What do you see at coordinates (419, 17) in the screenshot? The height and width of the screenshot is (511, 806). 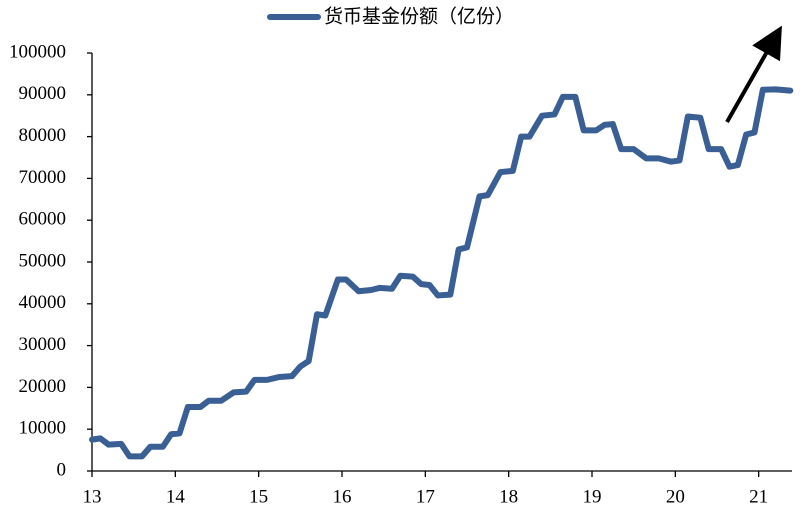 I see `legend-label: 货币基金份额（亿份）` at bounding box center [419, 17].